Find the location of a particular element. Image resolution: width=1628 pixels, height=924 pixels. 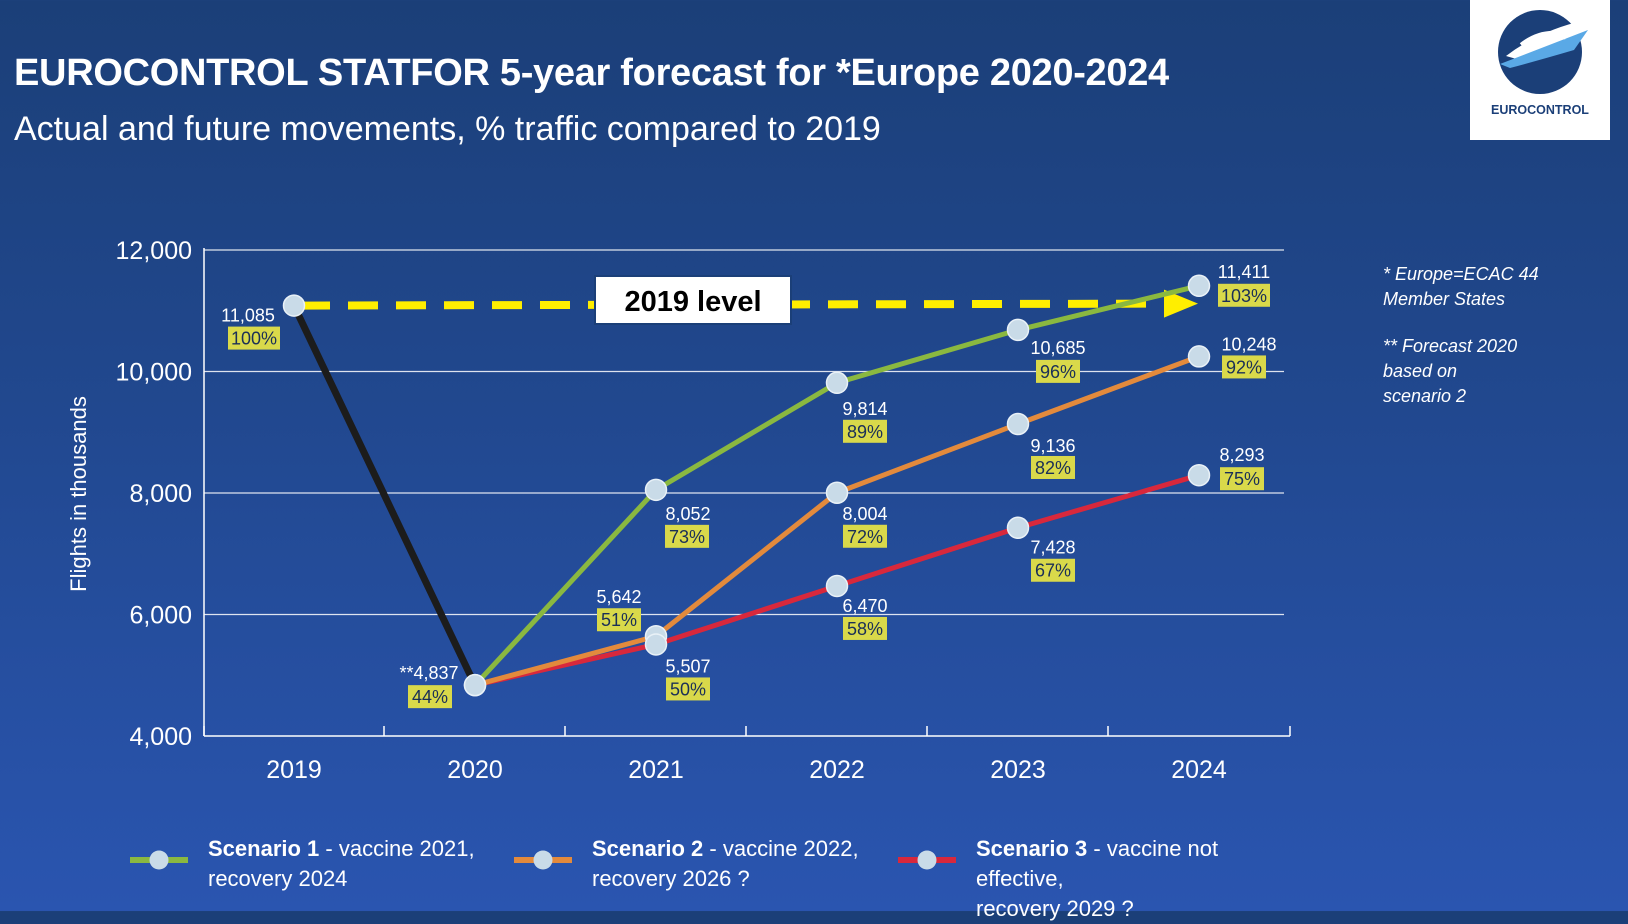

percent-label: 96% is located at coordinates (1058, 372).